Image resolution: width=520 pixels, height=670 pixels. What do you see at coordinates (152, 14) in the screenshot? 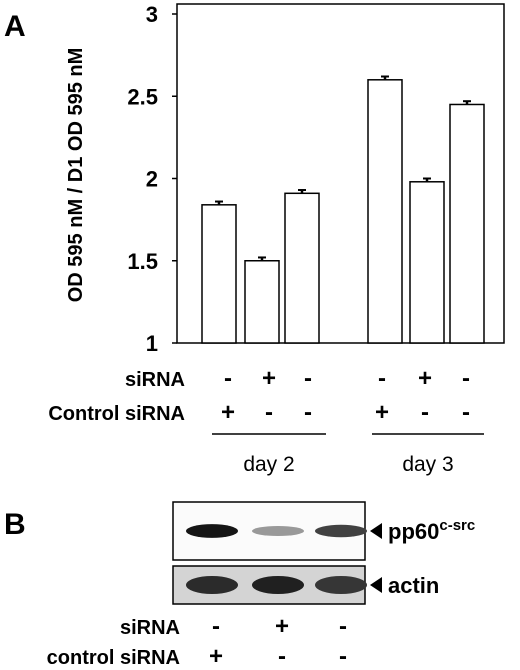
I see `y-tick-label: 3` at bounding box center [152, 14].